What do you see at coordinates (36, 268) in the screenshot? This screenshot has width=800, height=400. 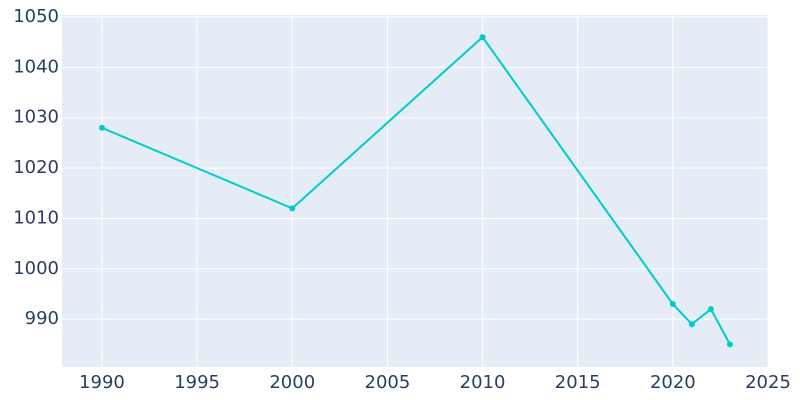 I see `y-tick-label: 1000` at bounding box center [36, 268].